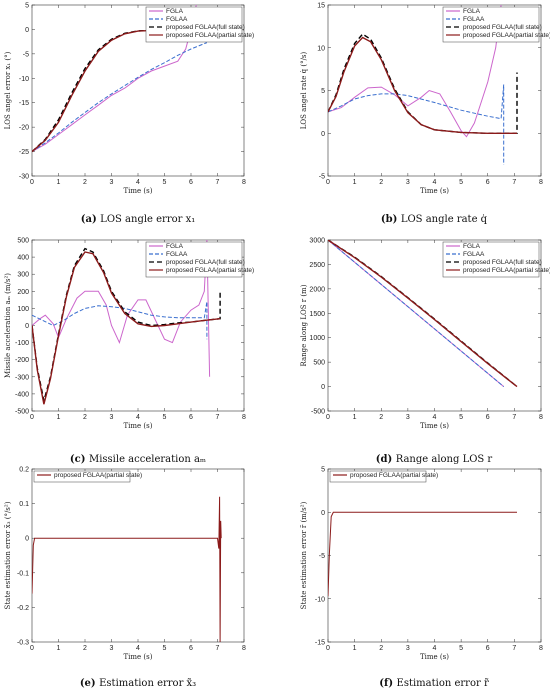 The width and height of the screenshot is (550, 699). What do you see at coordinates (317, 289) in the screenshot?
I see `y-tick-label: 2000` at bounding box center [317, 289].